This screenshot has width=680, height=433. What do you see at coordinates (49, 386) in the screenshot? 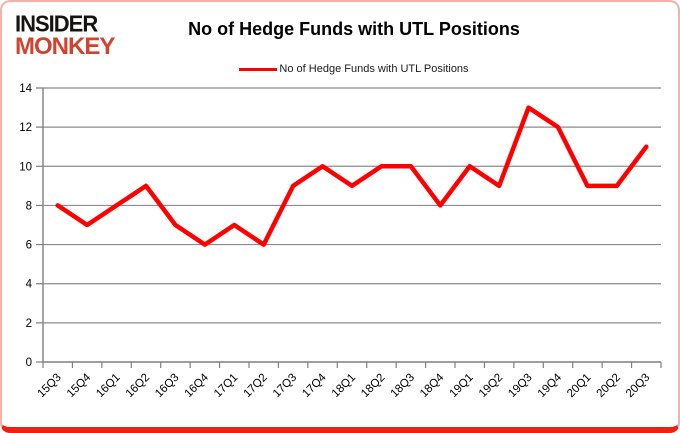
I see `svg-text: 15Q3` at bounding box center [49, 386].